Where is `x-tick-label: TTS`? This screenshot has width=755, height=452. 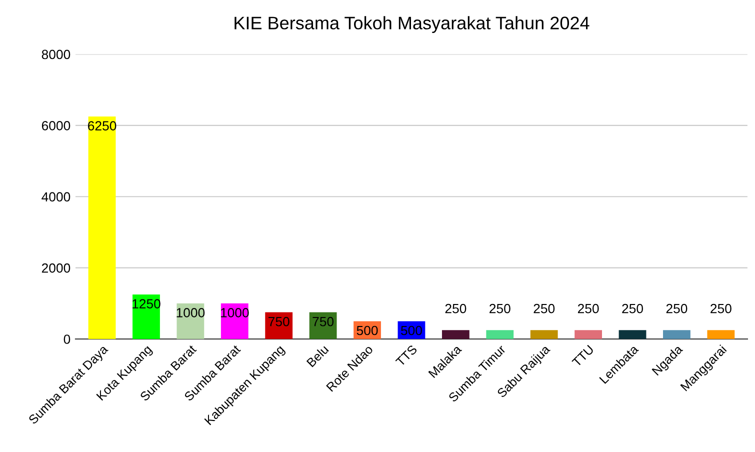 x-tick-label: TTS is located at coordinates (406, 355).